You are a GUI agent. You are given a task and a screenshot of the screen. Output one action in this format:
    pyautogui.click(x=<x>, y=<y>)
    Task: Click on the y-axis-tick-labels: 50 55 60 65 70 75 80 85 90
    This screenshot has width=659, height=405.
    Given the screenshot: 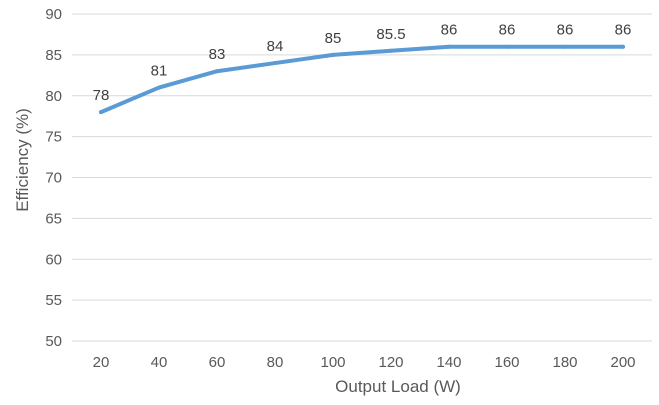 What is the action you would take?
    pyautogui.click(x=53, y=178)
    